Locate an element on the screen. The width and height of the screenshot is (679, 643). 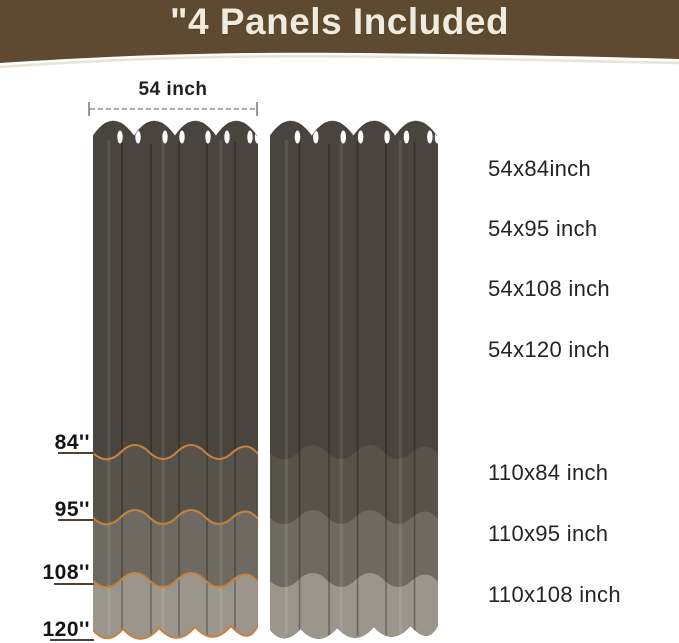
size-option-110x95: 110x95 inch is located at coordinates (548, 533).